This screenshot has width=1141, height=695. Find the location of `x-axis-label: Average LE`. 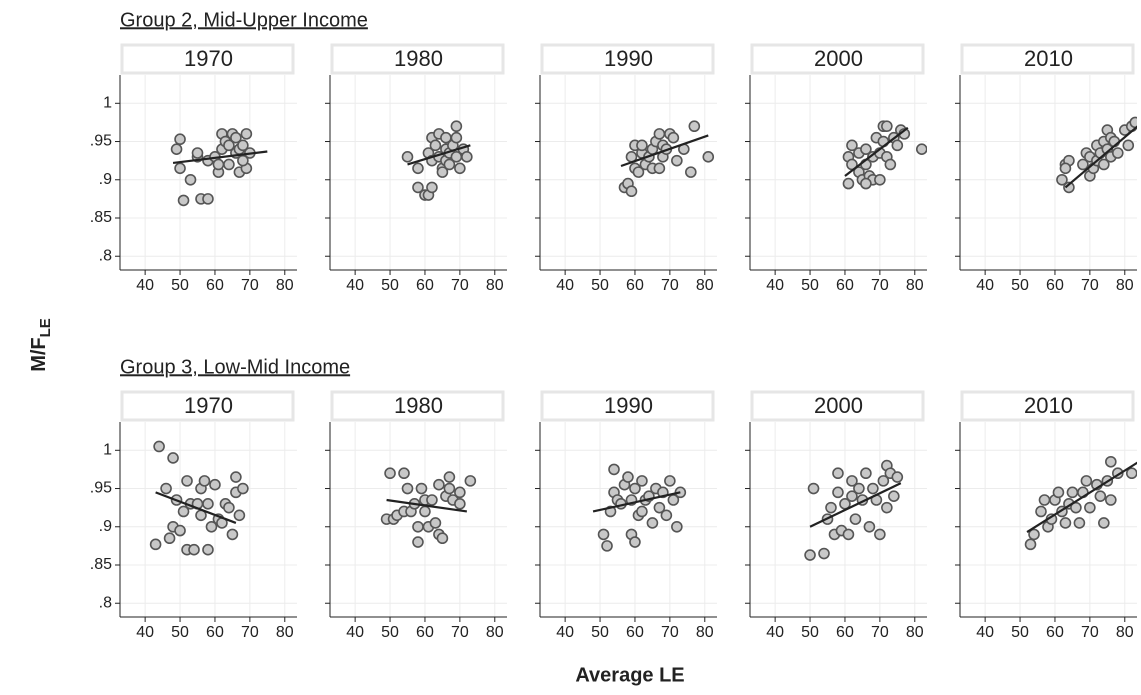

x-axis-label: Average LE is located at coordinates (629, 675).